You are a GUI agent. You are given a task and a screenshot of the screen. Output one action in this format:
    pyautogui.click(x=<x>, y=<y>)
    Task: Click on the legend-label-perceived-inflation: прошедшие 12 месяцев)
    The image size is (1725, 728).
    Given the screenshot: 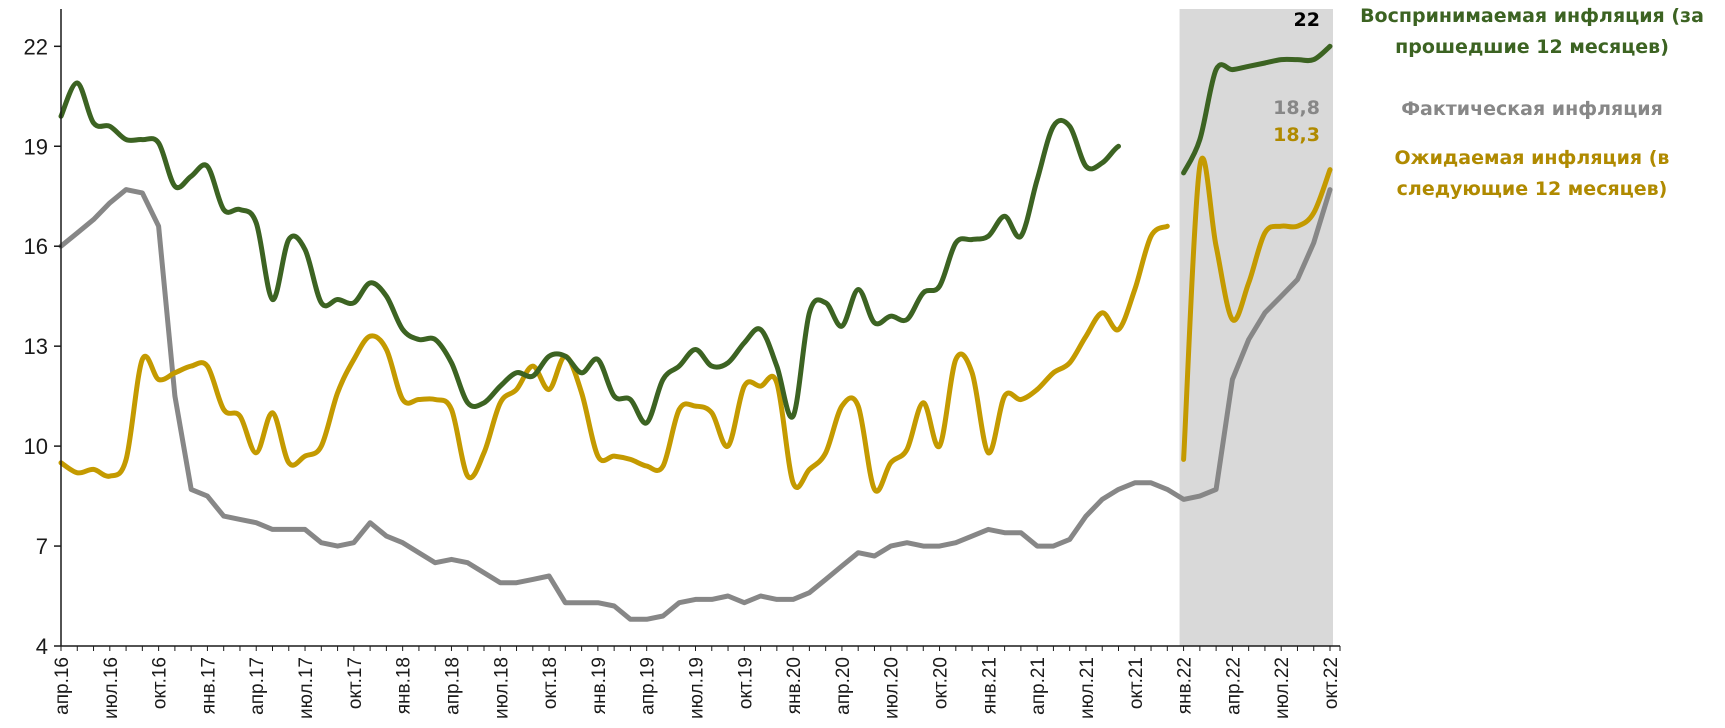 What is the action you would take?
    pyautogui.click(x=1532, y=47)
    